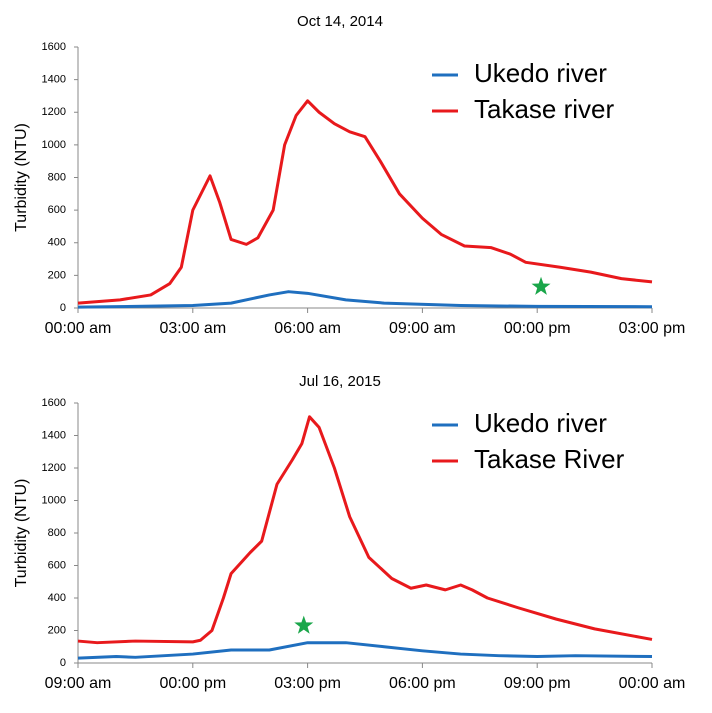 The image size is (712, 713). Describe the element at coordinates (340, 381) in the screenshot. I see `chart-title: Jul 16, 2015` at that location.